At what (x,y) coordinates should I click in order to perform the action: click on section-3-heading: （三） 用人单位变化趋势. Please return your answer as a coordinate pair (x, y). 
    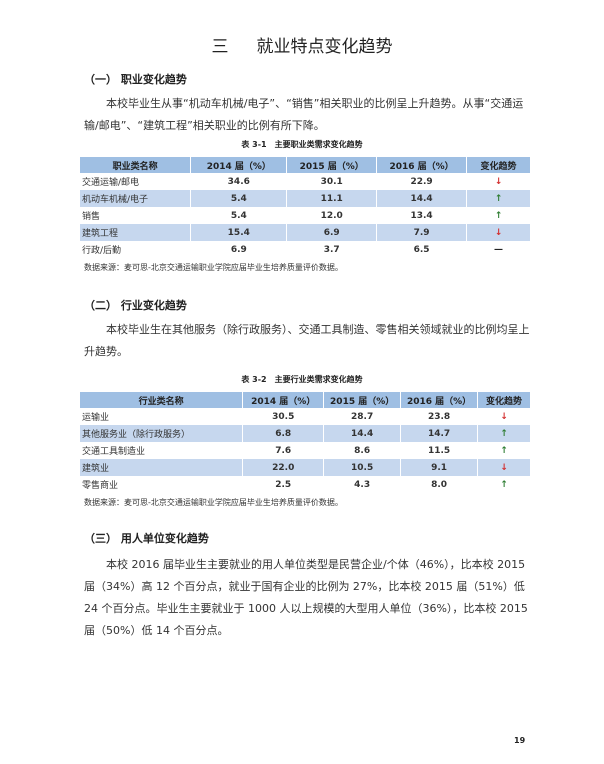
    Looking at the image, I should click on (146, 538).